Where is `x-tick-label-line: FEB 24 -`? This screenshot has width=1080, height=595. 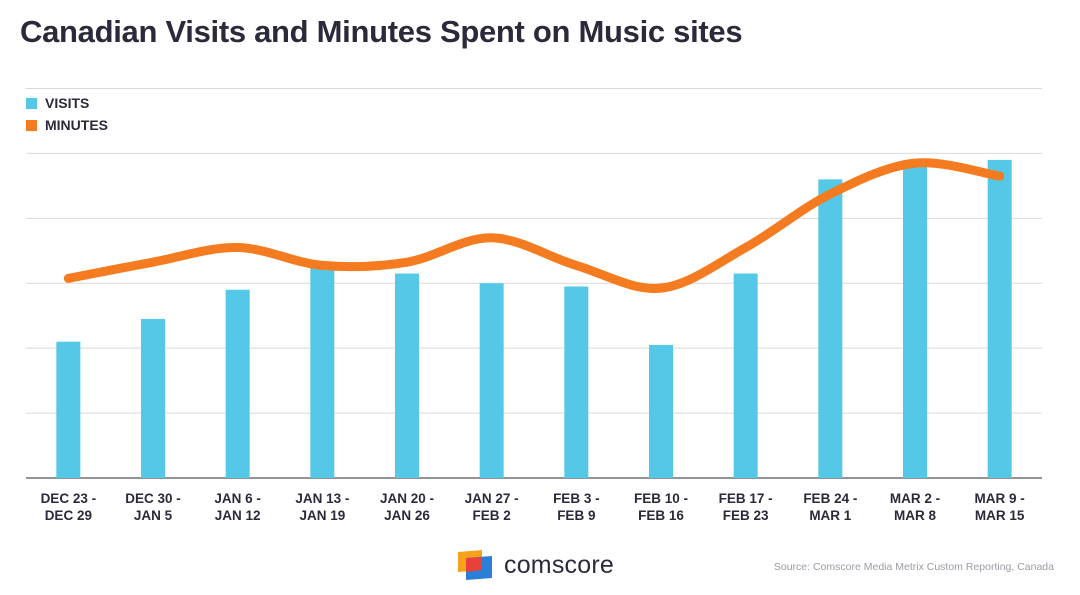
x-tick-label-line: FEB 24 - is located at coordinates (830, 498).